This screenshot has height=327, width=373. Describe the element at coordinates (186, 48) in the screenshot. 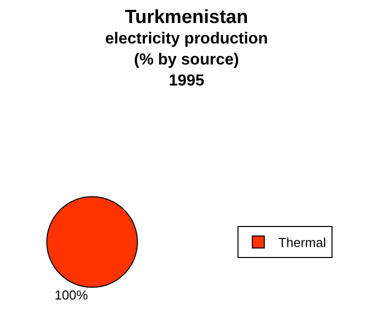

I see `chart-title: Turkmenistan electricity production (% by source) 1995` at that location.